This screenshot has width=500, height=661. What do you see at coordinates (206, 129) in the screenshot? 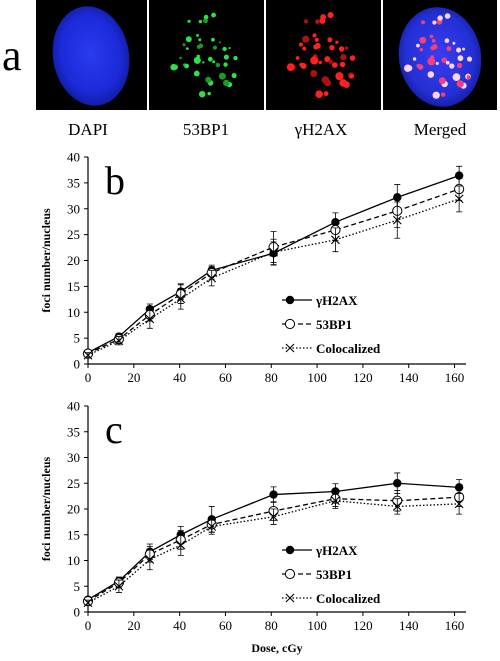
I see `caption-53bp1: 53BP1` at bounding box center [206, 129].